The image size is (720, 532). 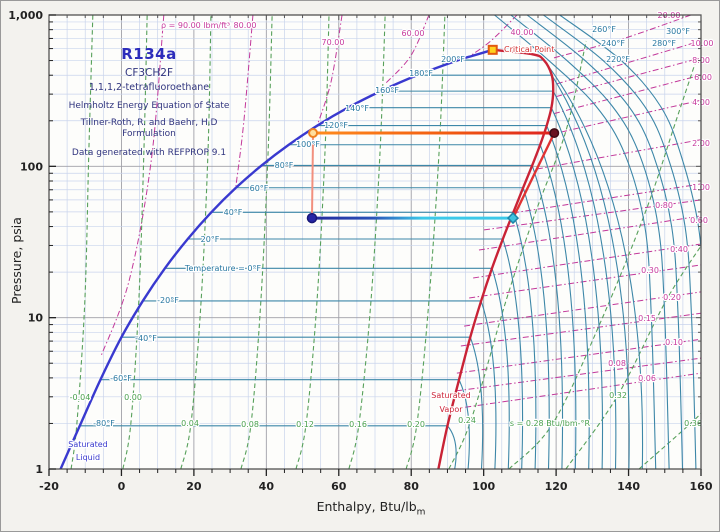 What do you see at coordinates (190, 423) in the screenshot?
I see `svg-text: 0.04` at bounding box center [190, 423].